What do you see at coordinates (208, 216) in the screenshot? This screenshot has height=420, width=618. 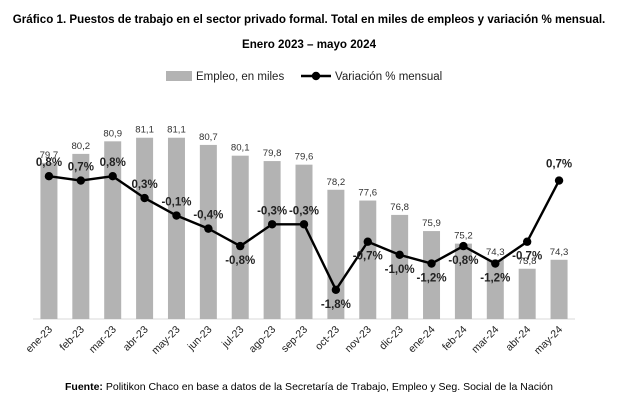 I see `line-value-label: -0,4%` at bounding box center [208, 216].